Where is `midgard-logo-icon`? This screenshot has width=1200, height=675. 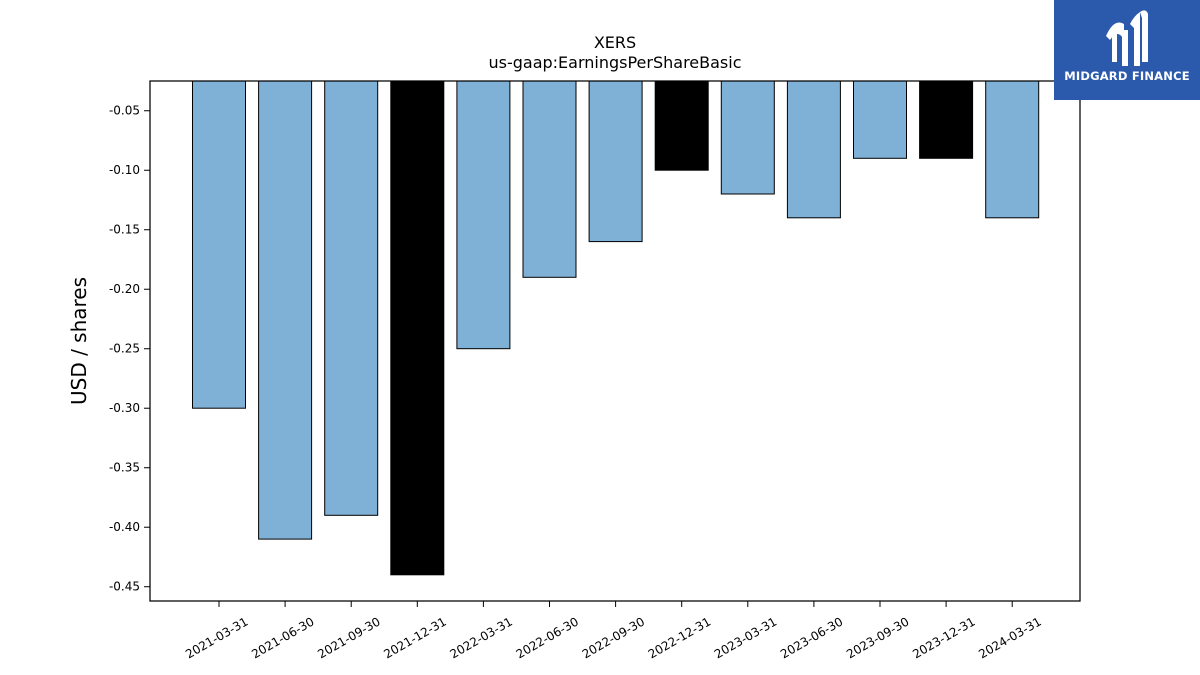 midgard-logo-icon is located at coordinates (1127, 38).